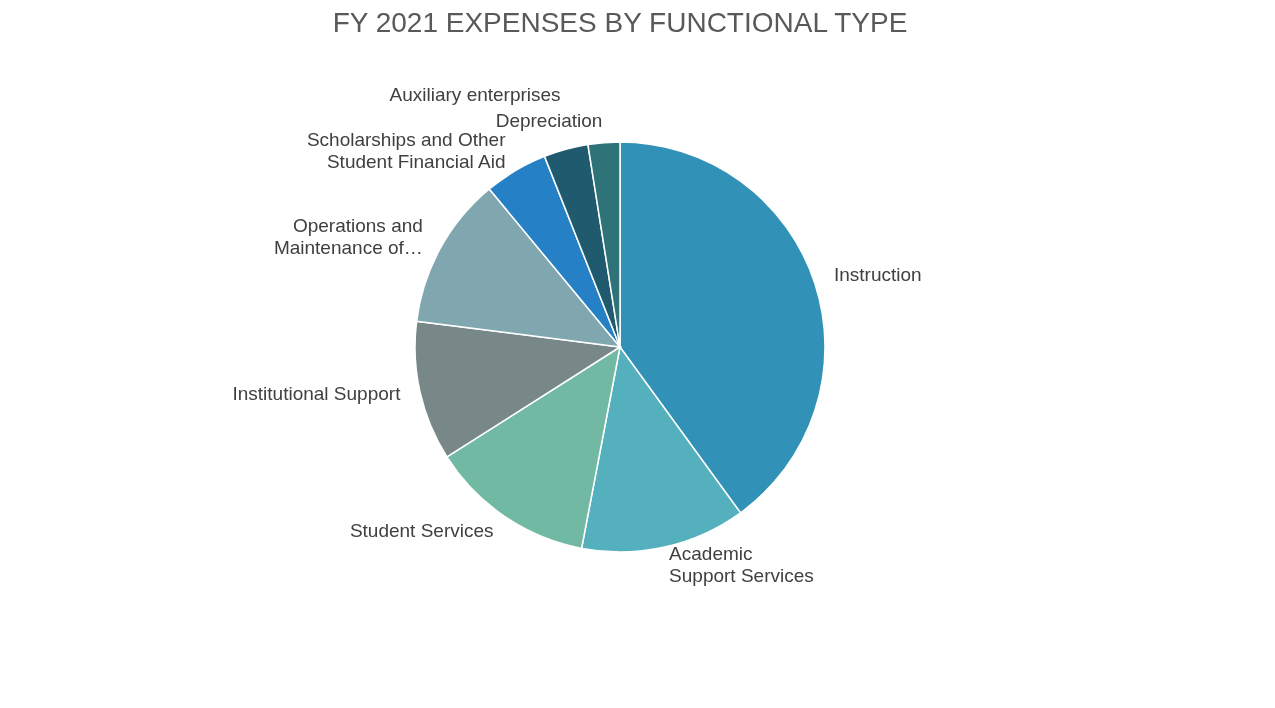  Describe the element at coordinates (549, 120) in the screenshot. I see `slice-label: Depreciation` at that location.